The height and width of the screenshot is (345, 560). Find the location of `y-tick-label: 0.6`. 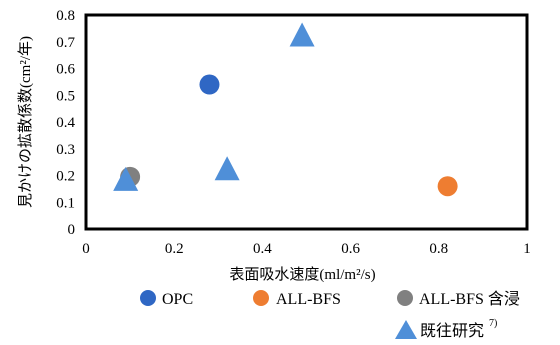

y-tick-label: 0.6 is located at coordinates (65, 70).